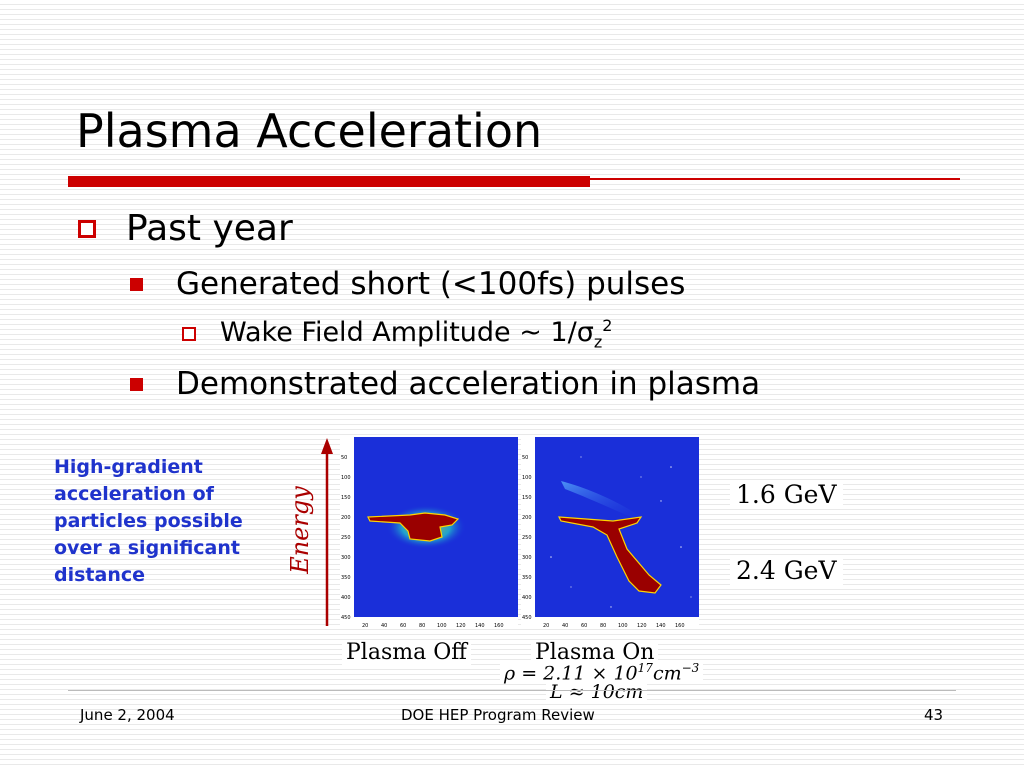 Image resolution: width=1024 pixels, height=768 pixels. I want to click on panel-label-plasma-off: Plasma Off, so click(406, 652).